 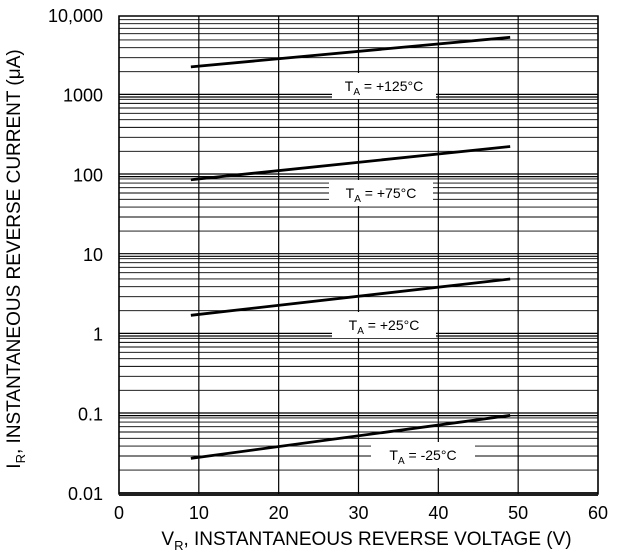 What do you see at coordinates (16, 258) in the screenshot?
I see `y-axis-title: IR, INSTANTANEOUS REVERSE CURRENT (μA)` at bounding box center [16, 258].